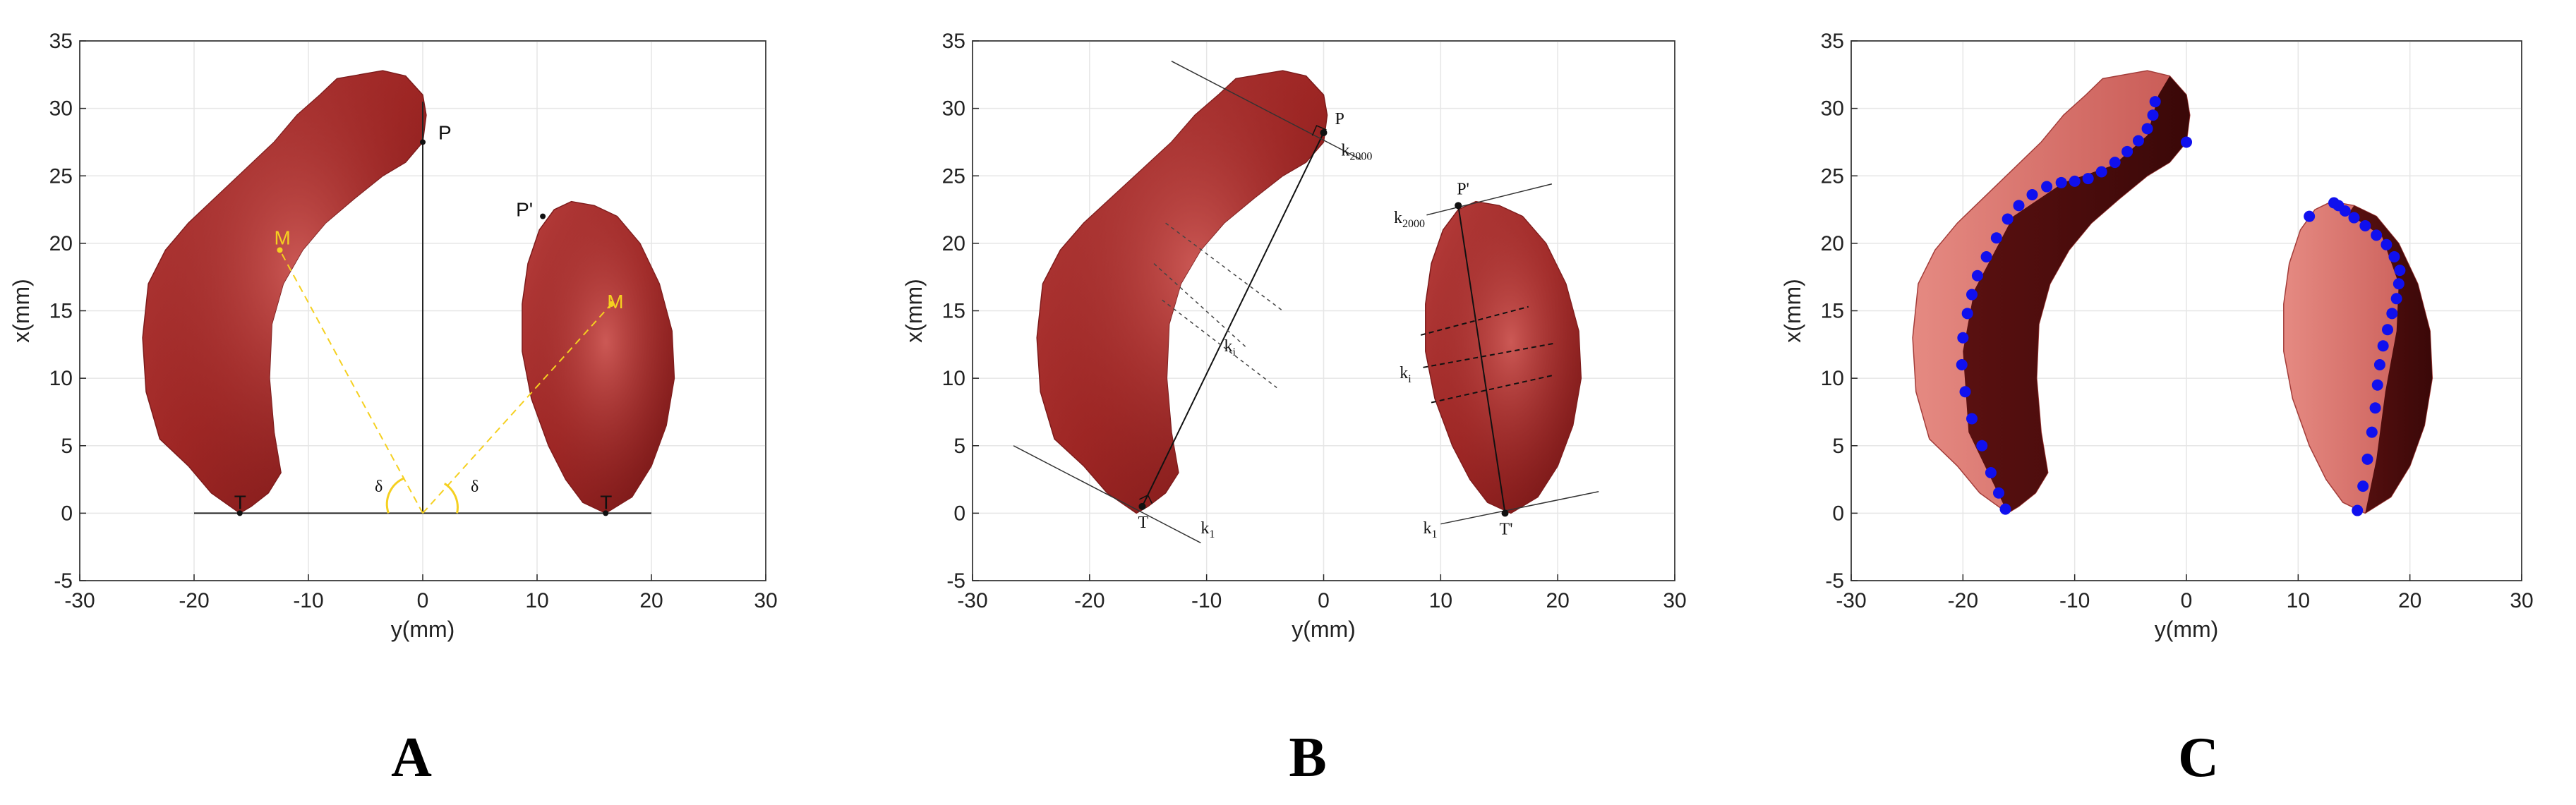 The width and height of the screenshot is (2576, 805). Describe the element at coordinates (2521, 600) in the screenshot. I see `c-xtick-label-6: 30` at that location.